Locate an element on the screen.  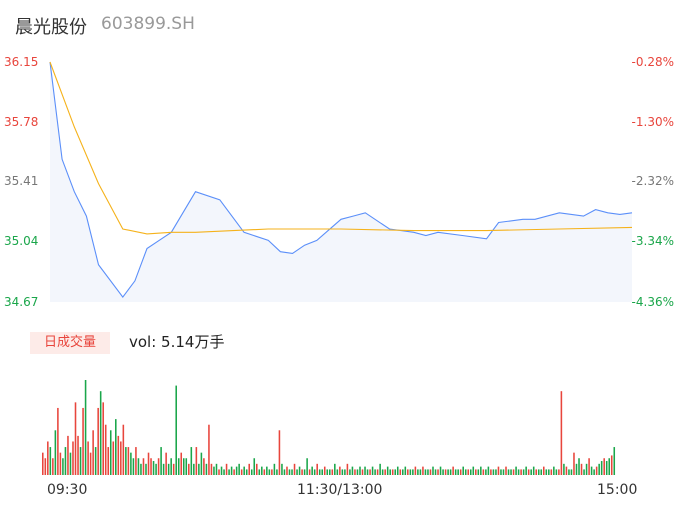
price-tick-5: 34.67 is located at coordinates (21, 302).